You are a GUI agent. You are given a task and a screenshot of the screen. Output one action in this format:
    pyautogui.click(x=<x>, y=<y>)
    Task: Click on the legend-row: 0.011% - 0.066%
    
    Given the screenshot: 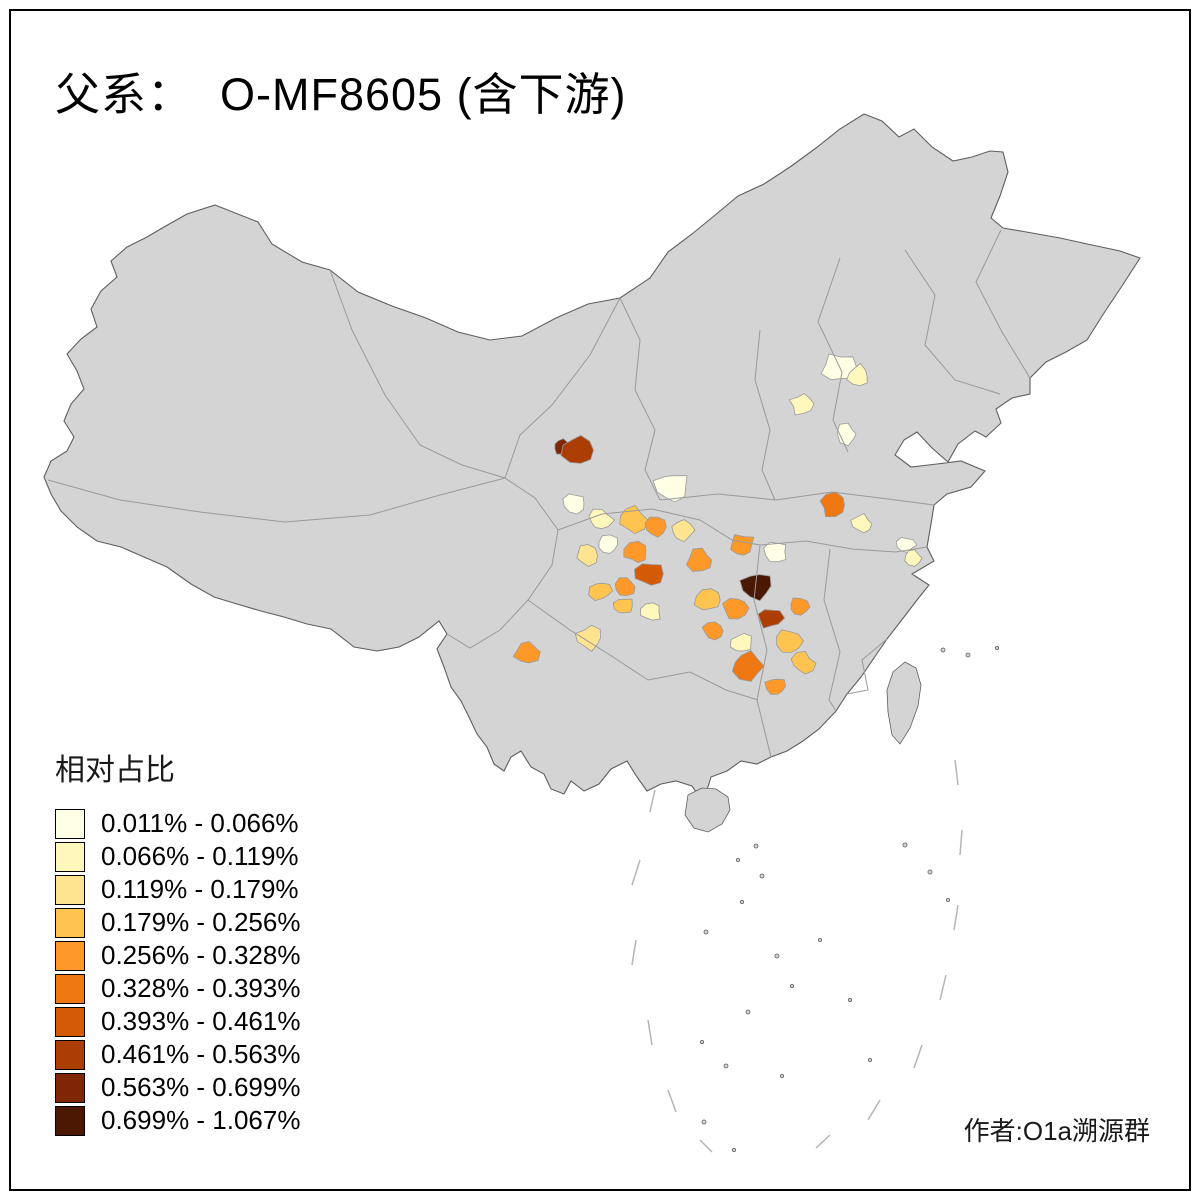 What is the action you would take?
    pyautogui.click(x=177, y=823)
    